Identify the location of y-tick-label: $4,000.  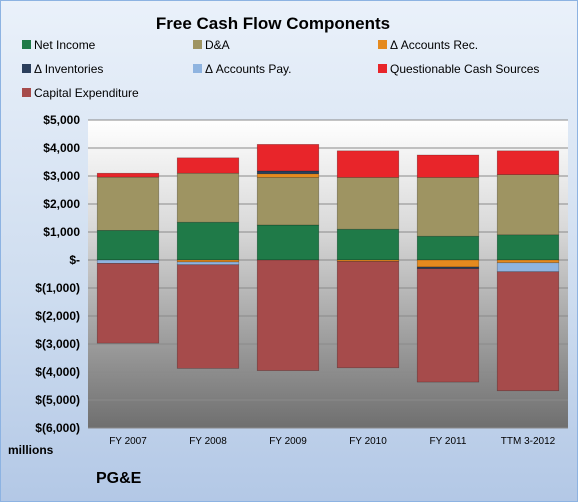
(61, 148).